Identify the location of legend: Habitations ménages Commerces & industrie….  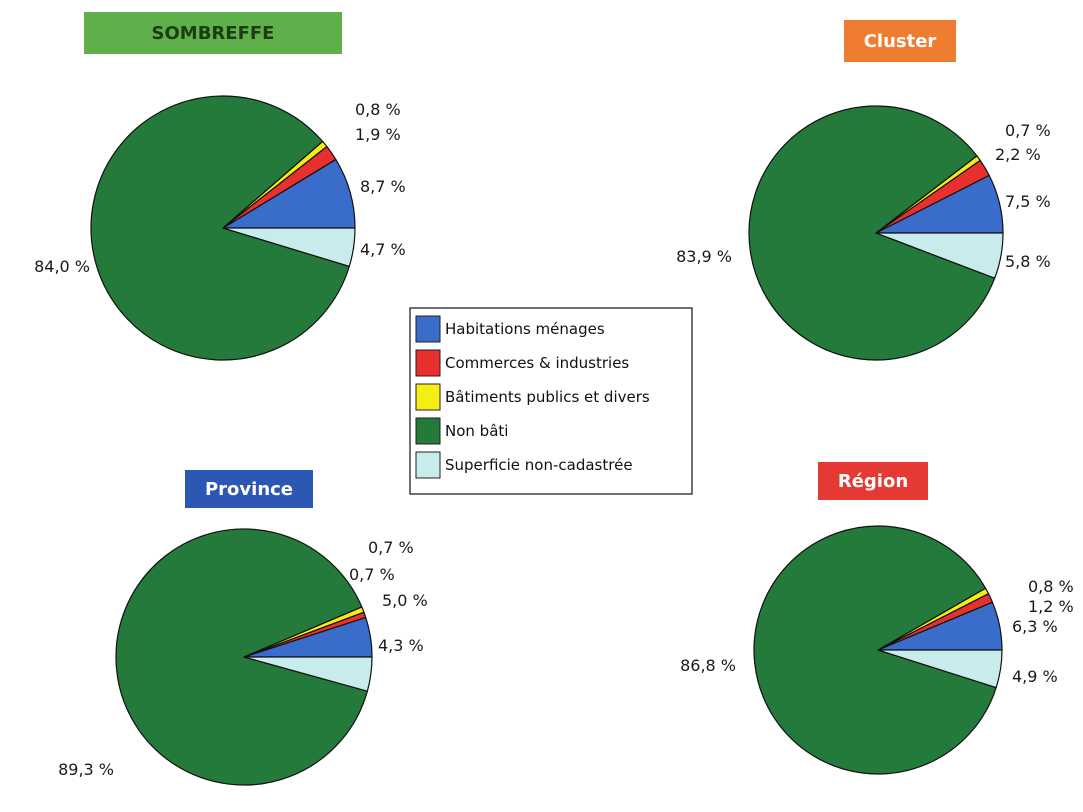
(551, 401).